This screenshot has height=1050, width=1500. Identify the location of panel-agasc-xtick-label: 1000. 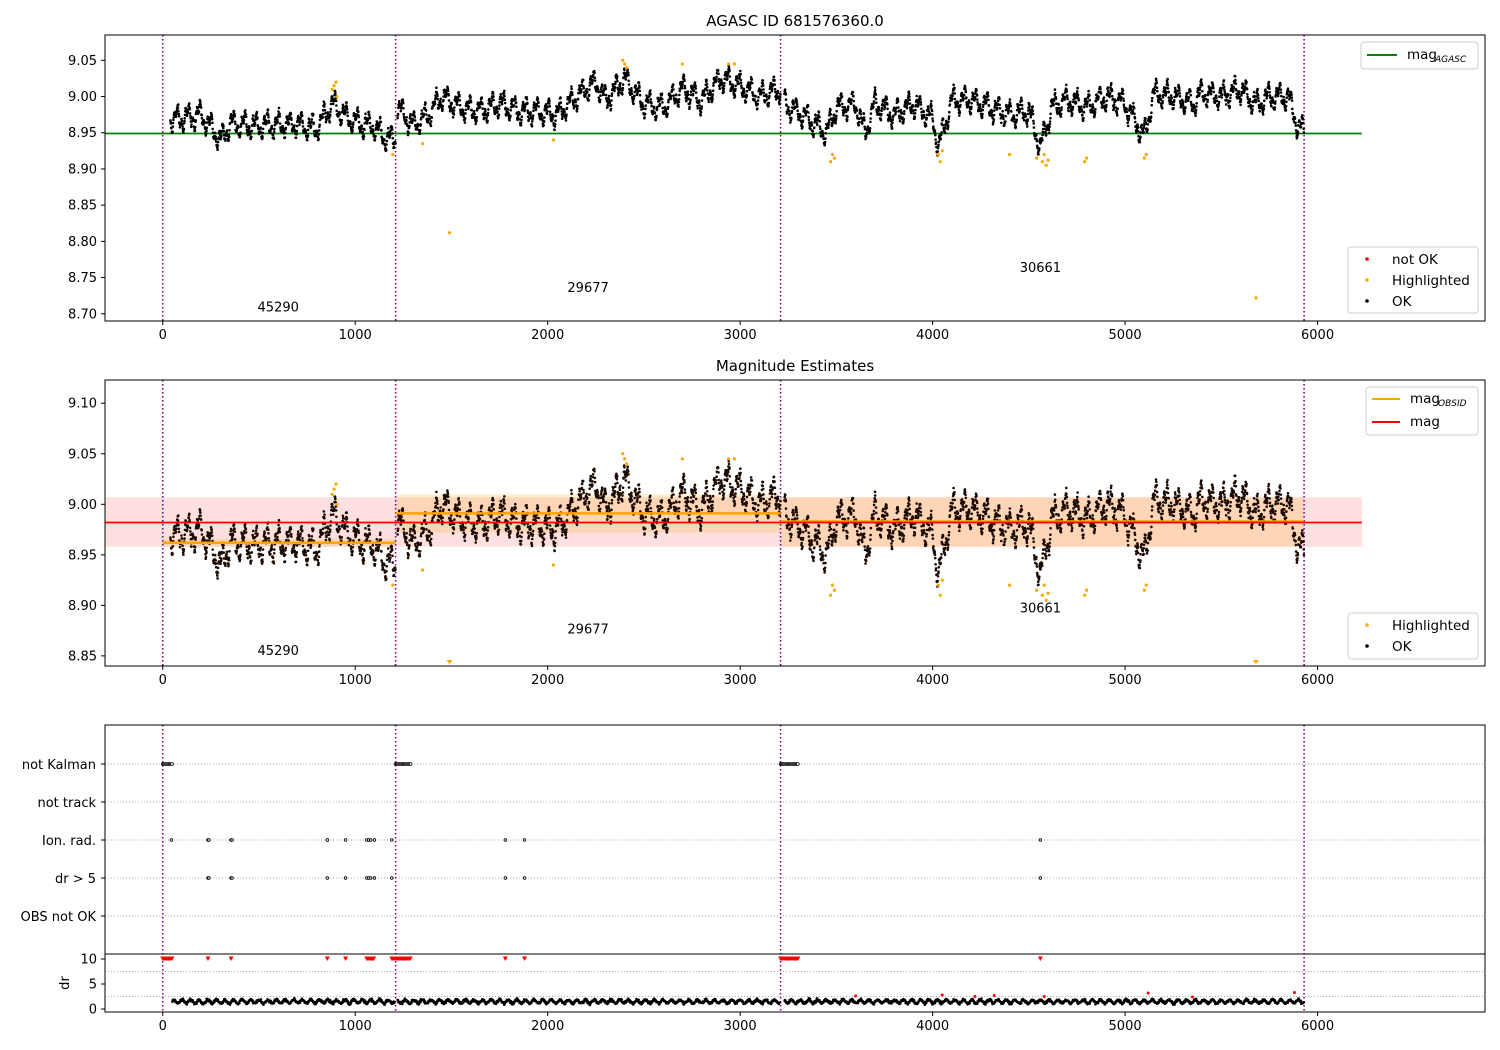
(355, 335).